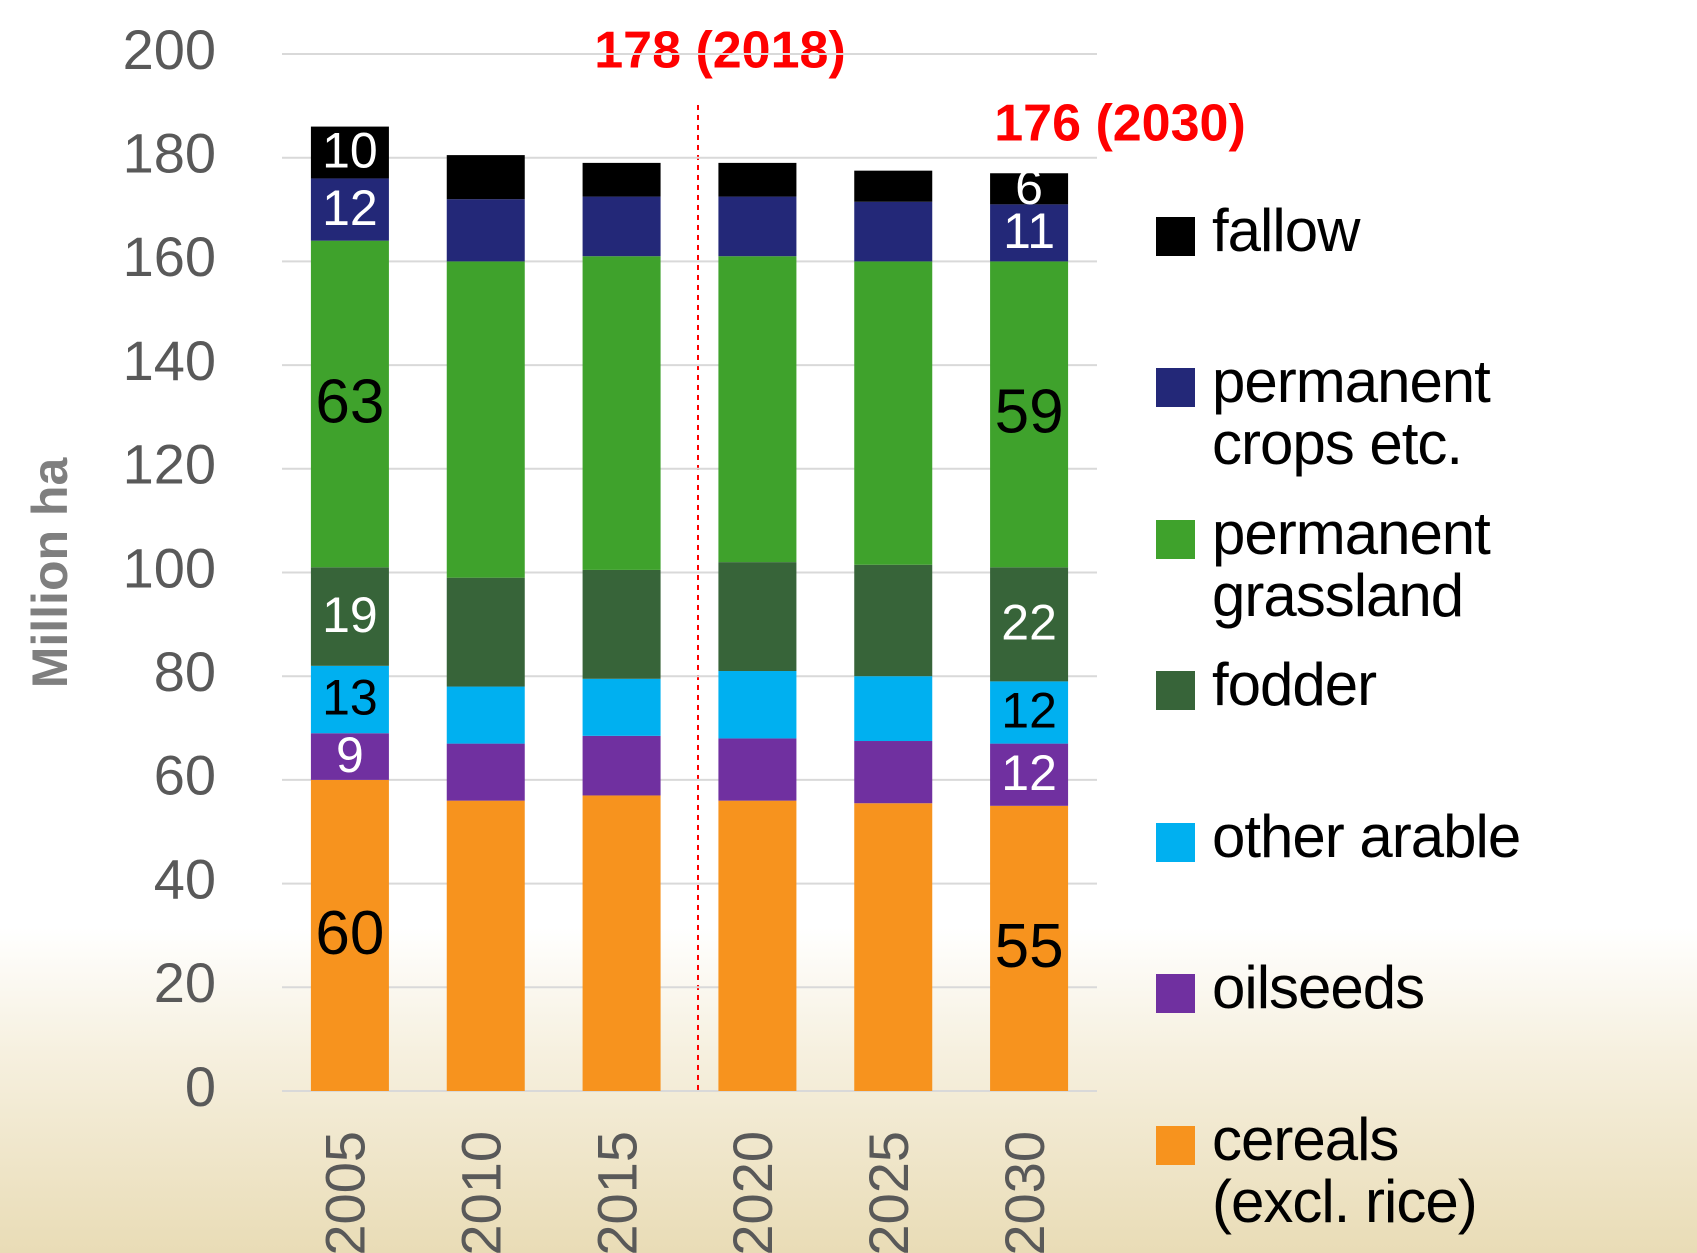 Image resolution: width=1697 pixels, height=1253 pixels. I want to click on data-label: 22, so click(1029, 623).